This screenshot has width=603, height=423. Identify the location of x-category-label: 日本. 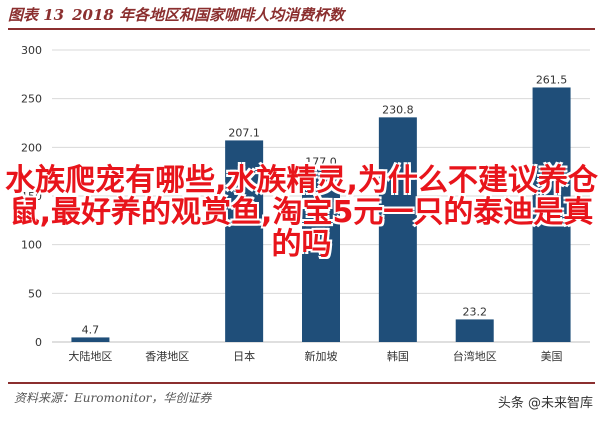
(244, 356).